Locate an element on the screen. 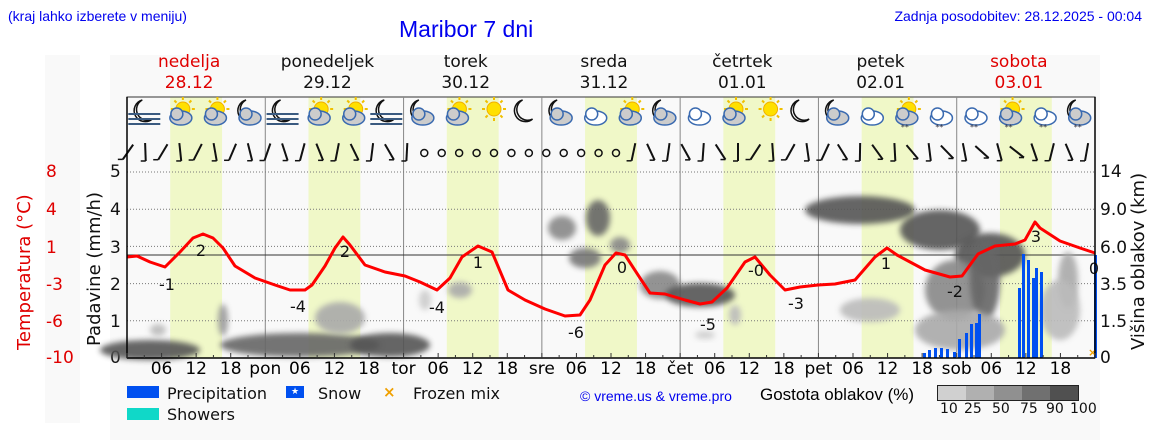 Image resolution: width=1152 pixels, height=443 pixels. x-tick-label: tor is located at coordinates (403, 369).